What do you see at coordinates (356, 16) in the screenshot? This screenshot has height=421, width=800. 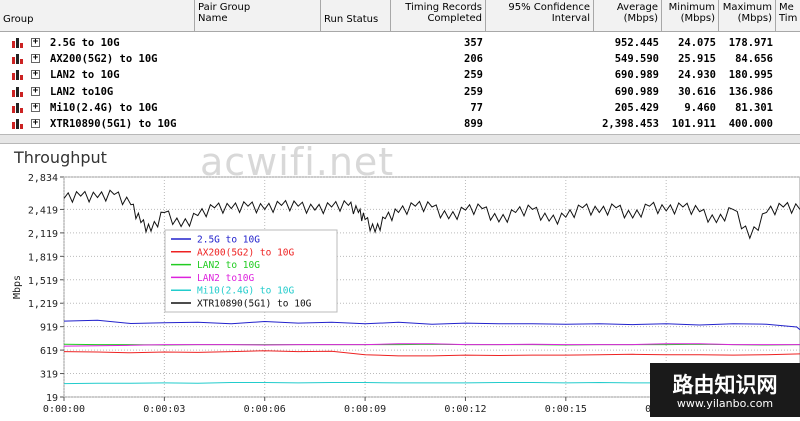 I see `column-header-run-status: Run Status` at bounding box center [356, 16].